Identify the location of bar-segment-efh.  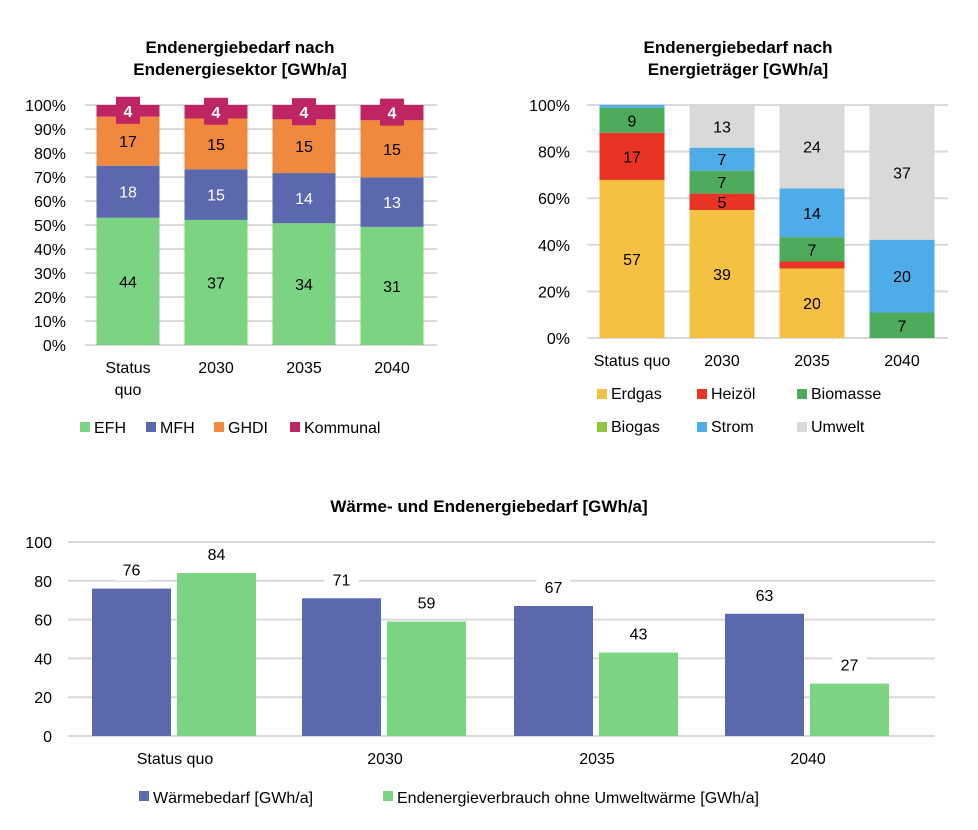
(304, 284).